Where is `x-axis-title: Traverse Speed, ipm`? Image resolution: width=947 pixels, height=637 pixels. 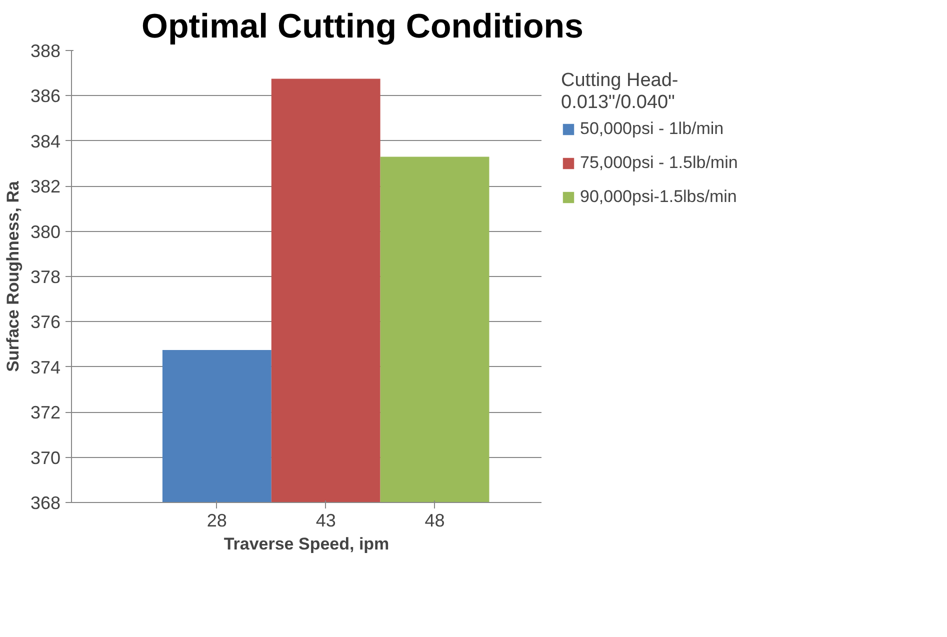
x-axis-title: Traverse Speed, ipm is located at coordinates (307, 544).